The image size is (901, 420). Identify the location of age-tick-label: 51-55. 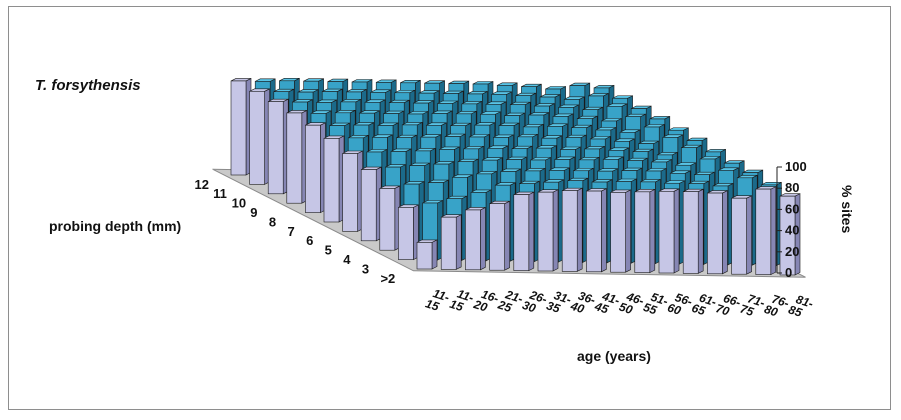
(656, 304).